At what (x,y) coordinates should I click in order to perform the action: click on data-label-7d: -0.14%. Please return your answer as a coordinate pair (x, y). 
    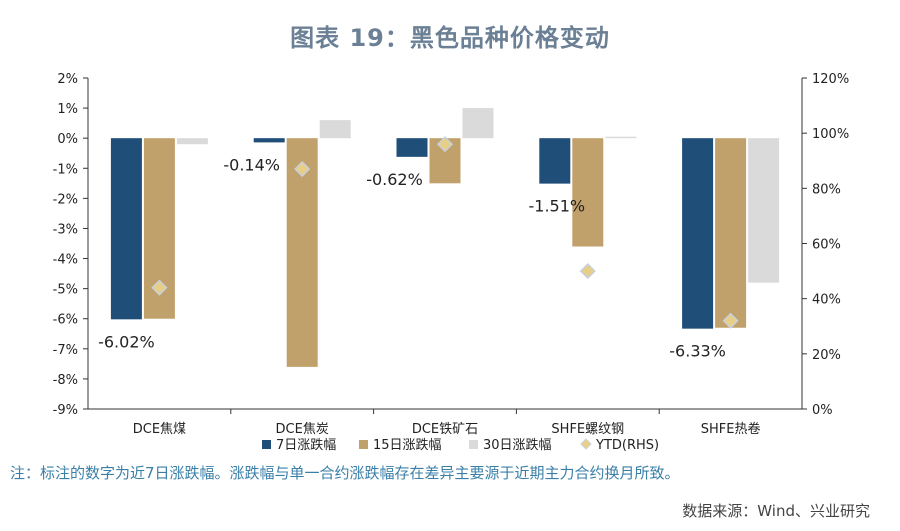
    Looking at the image, I should click on (251, 164).